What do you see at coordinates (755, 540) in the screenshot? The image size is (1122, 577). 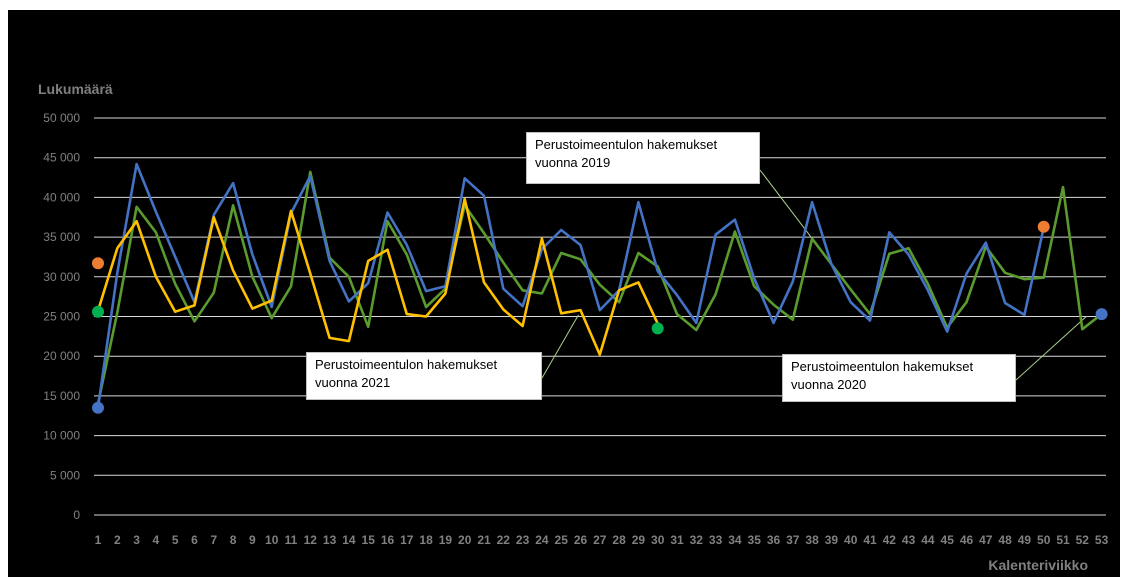 I see `x-tick-label: 35` at bounding box center [755, 540].